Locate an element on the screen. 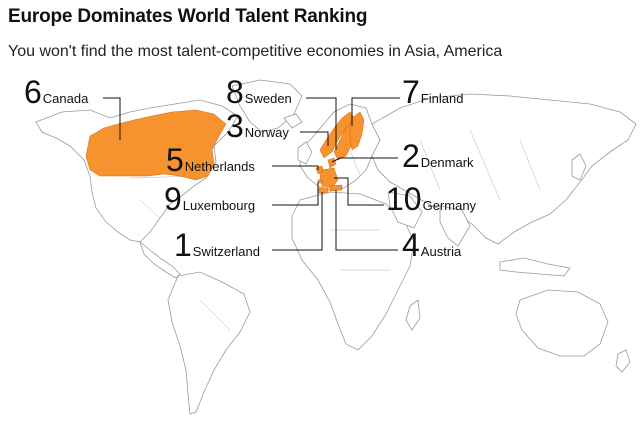  callout-sweden: 8Sweden is located at coordinates (259, 92).